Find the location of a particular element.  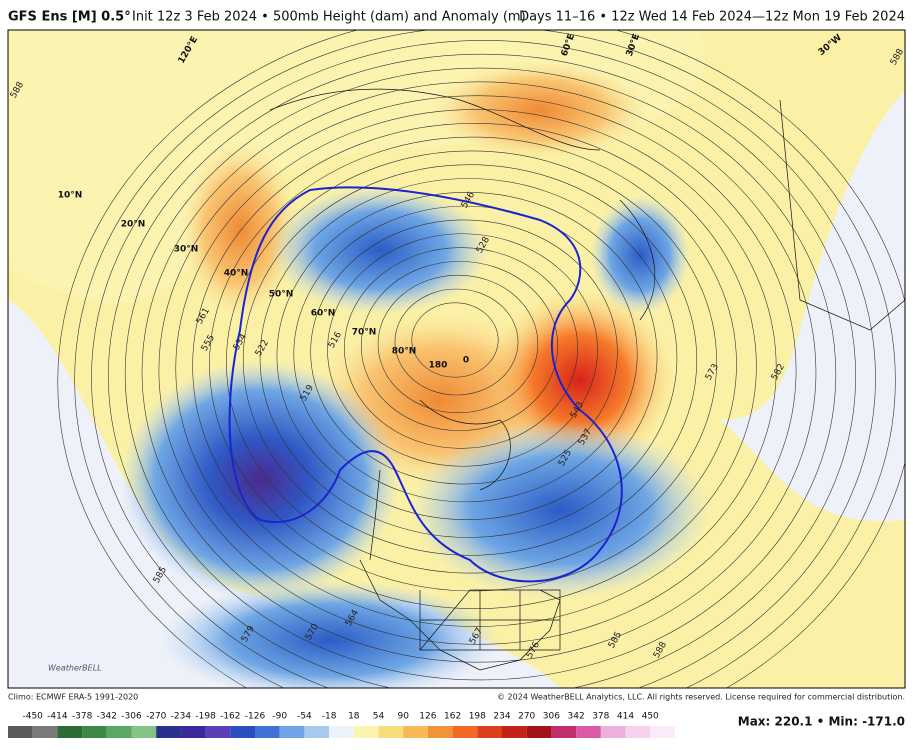

colorbar-tick: 450 is located at coordinates (650, 717).